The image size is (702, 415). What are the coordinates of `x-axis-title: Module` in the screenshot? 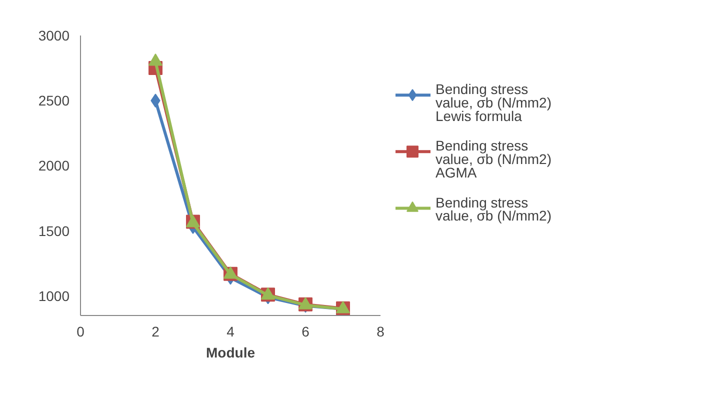 It's located at (231, 352).